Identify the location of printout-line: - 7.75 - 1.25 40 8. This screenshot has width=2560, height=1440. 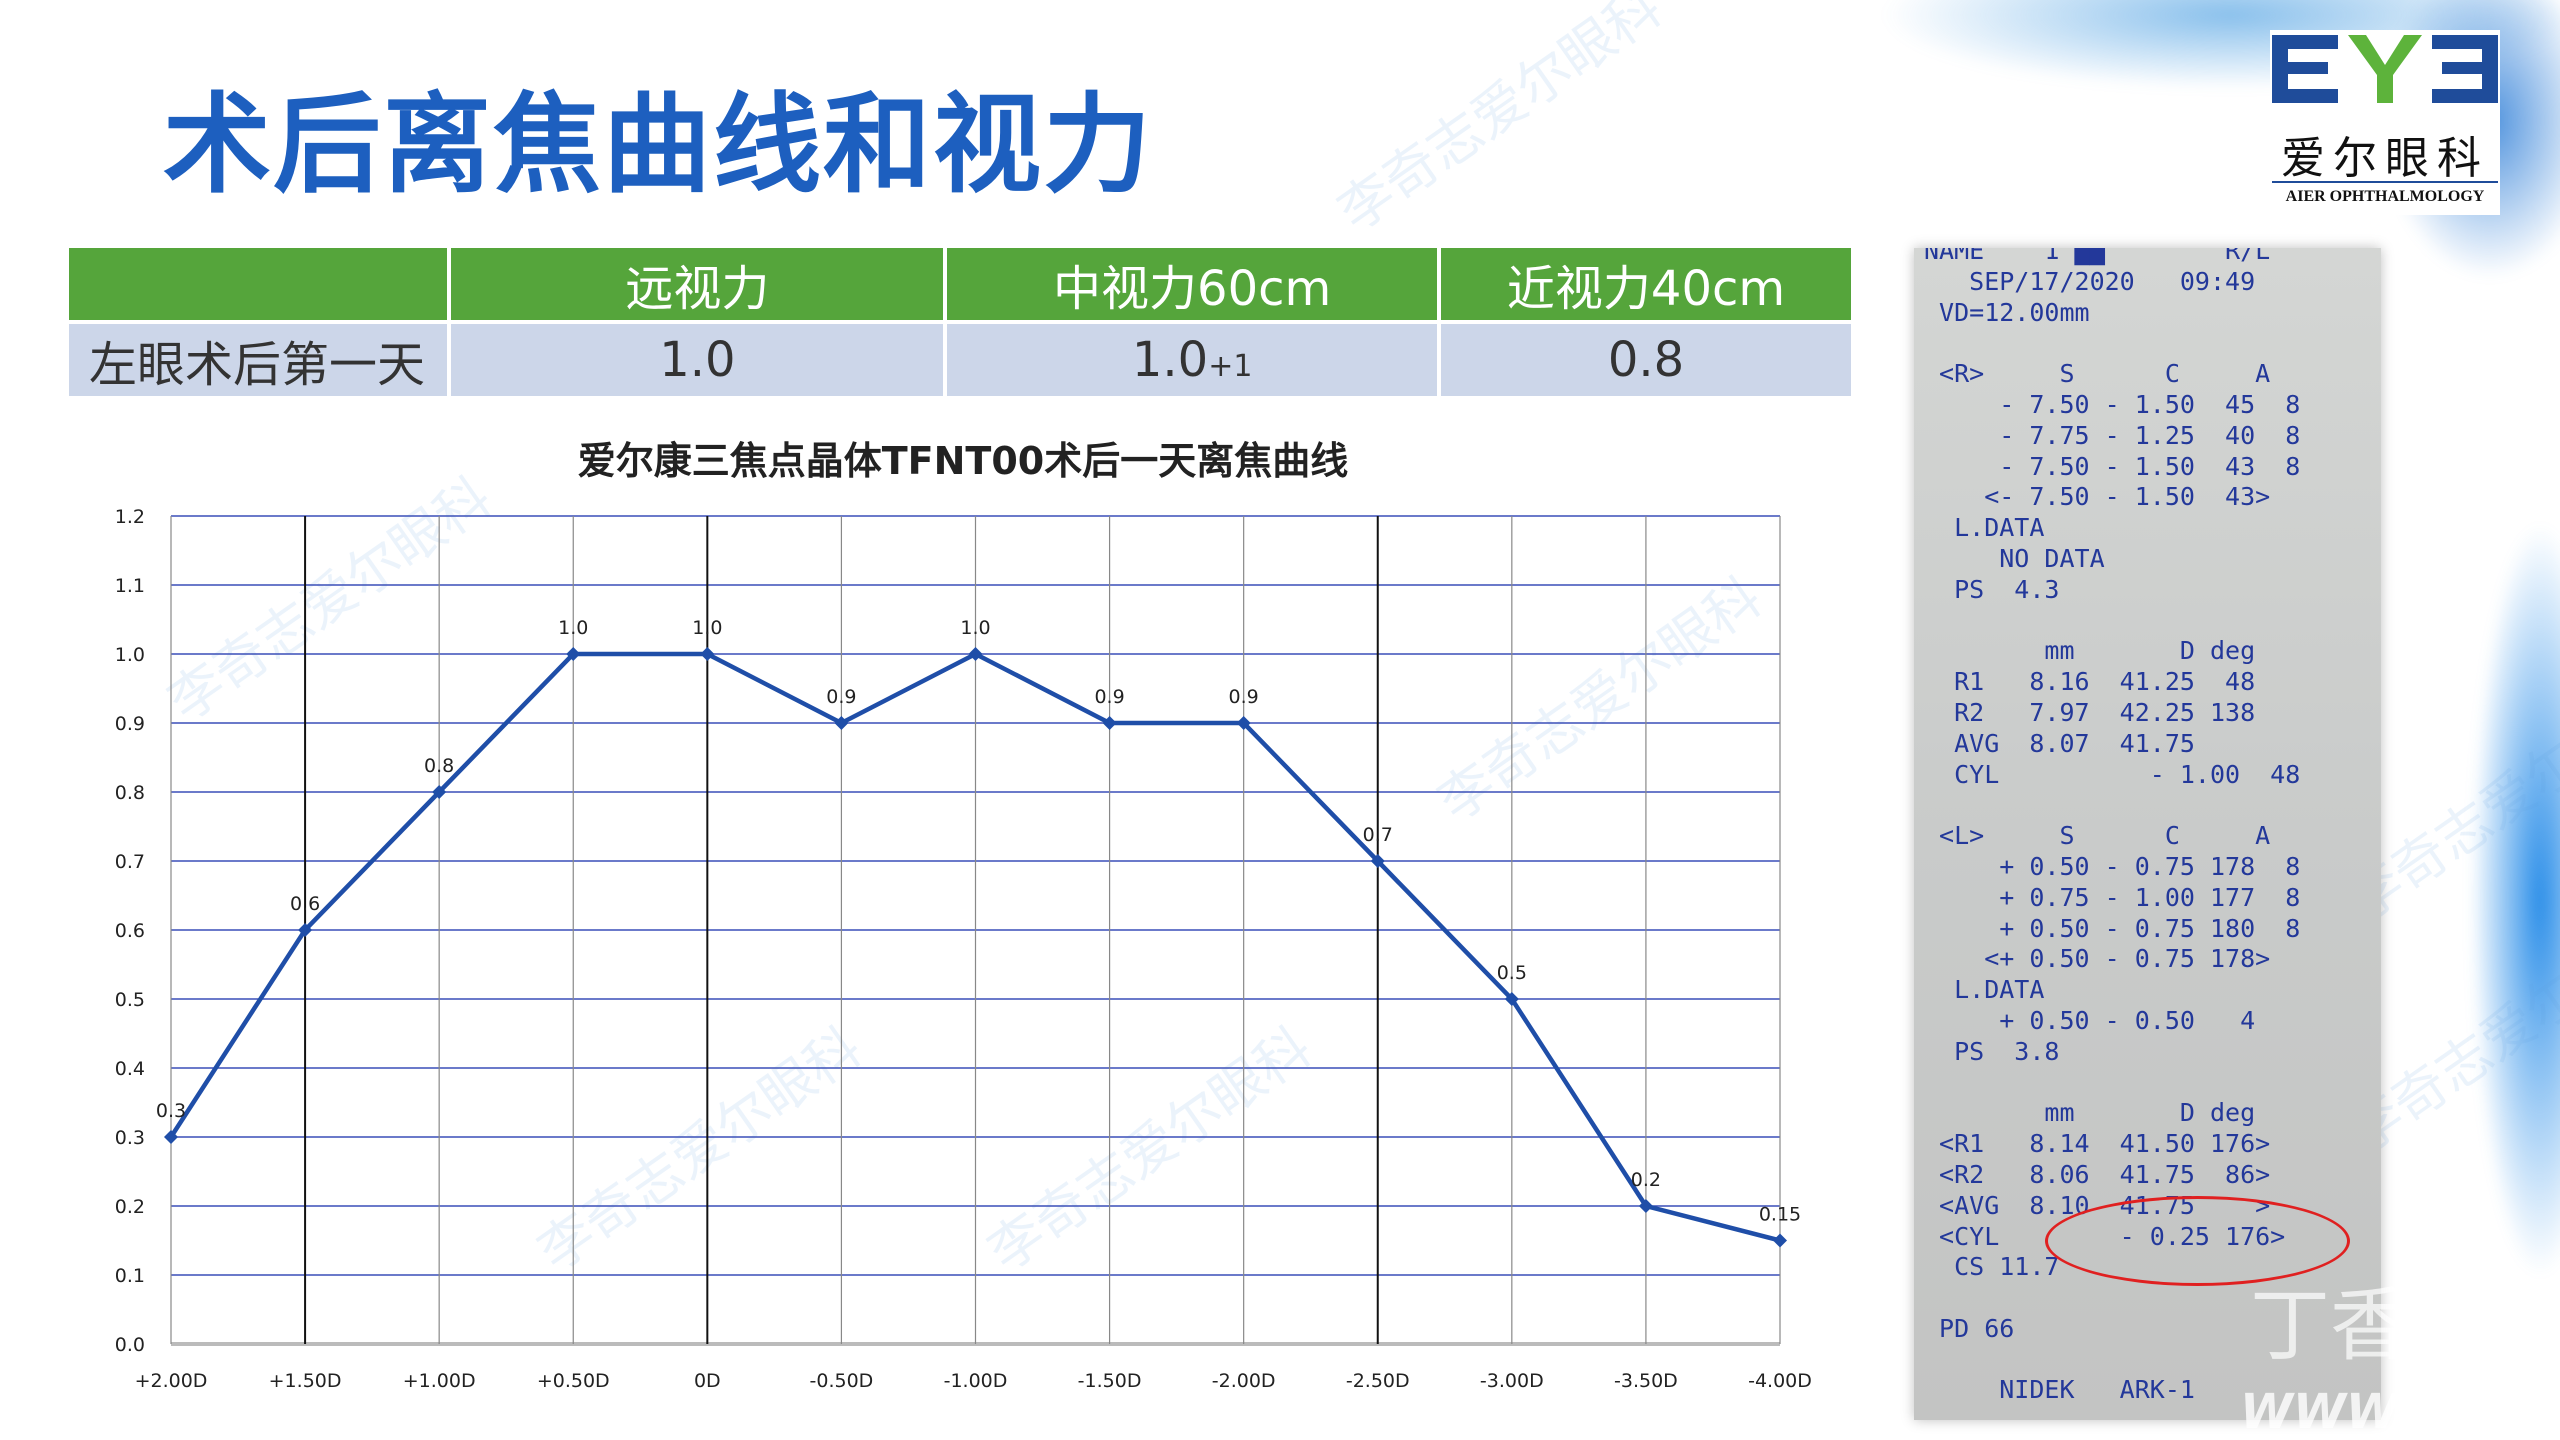
(2112, 435).